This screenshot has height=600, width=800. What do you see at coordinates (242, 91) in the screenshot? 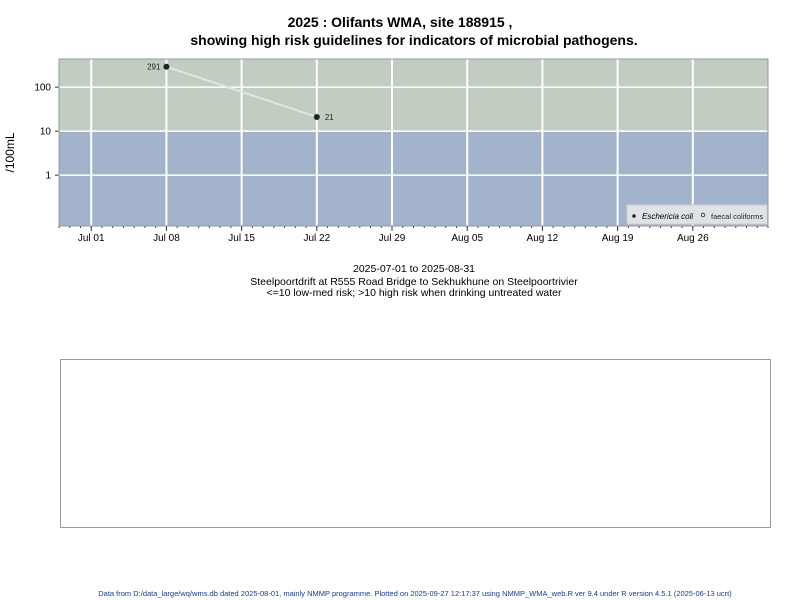
I see `series-line-e-coli` at bounding box center [242, 91].